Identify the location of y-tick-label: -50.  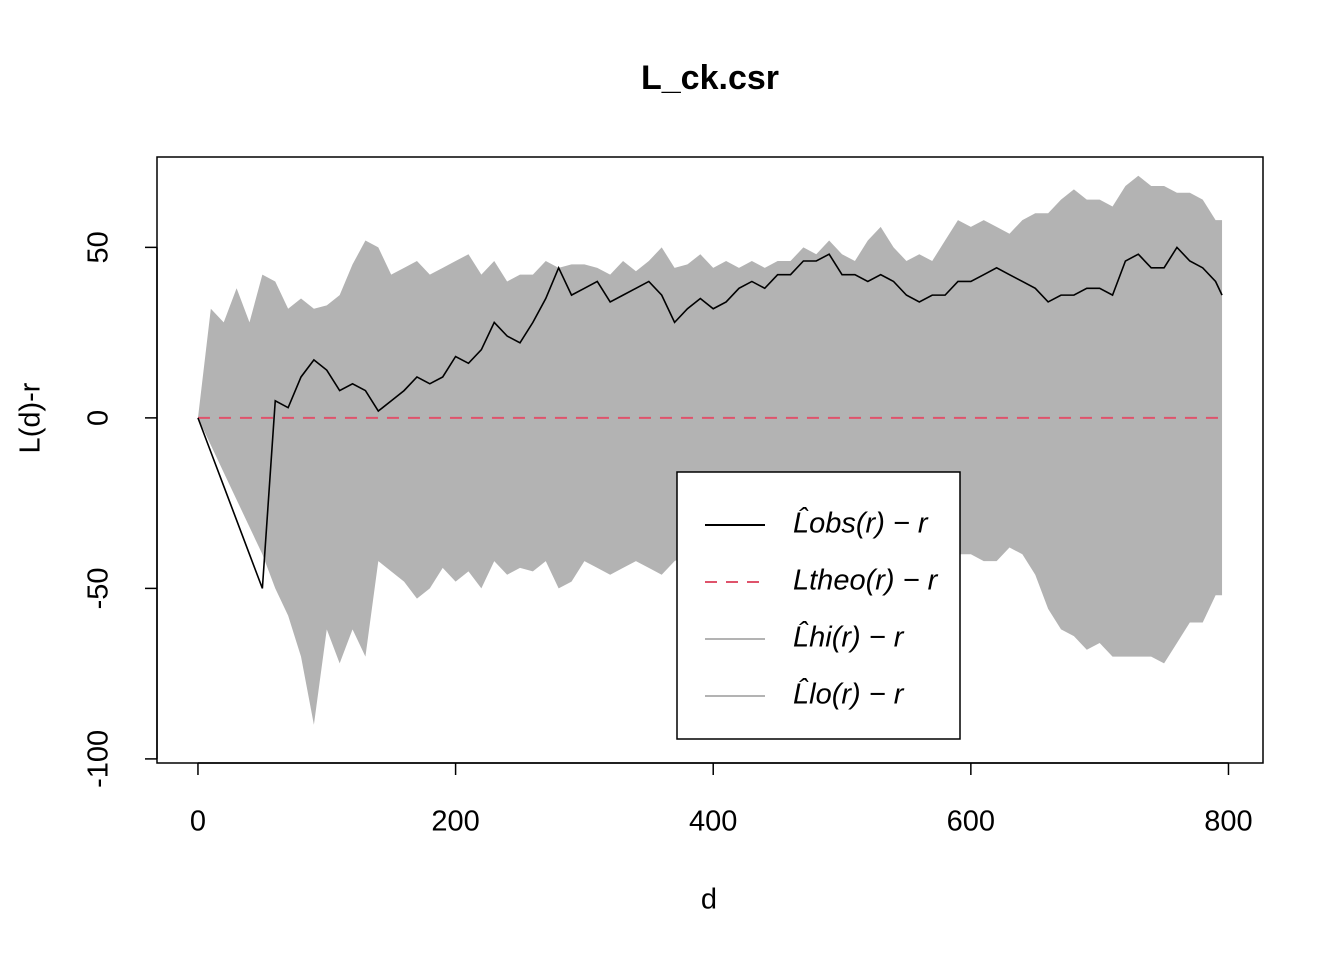
(99, 588).